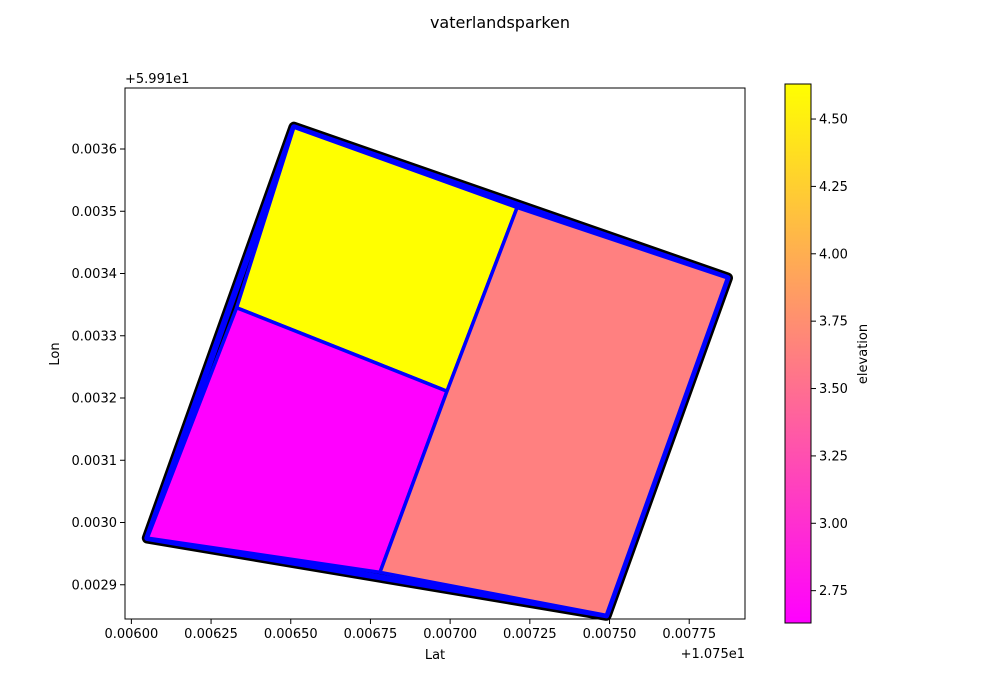  Describe the element at coordinates (157, 79) in the screenshot. I see `y-offset-label: +5.991e1` at that location.